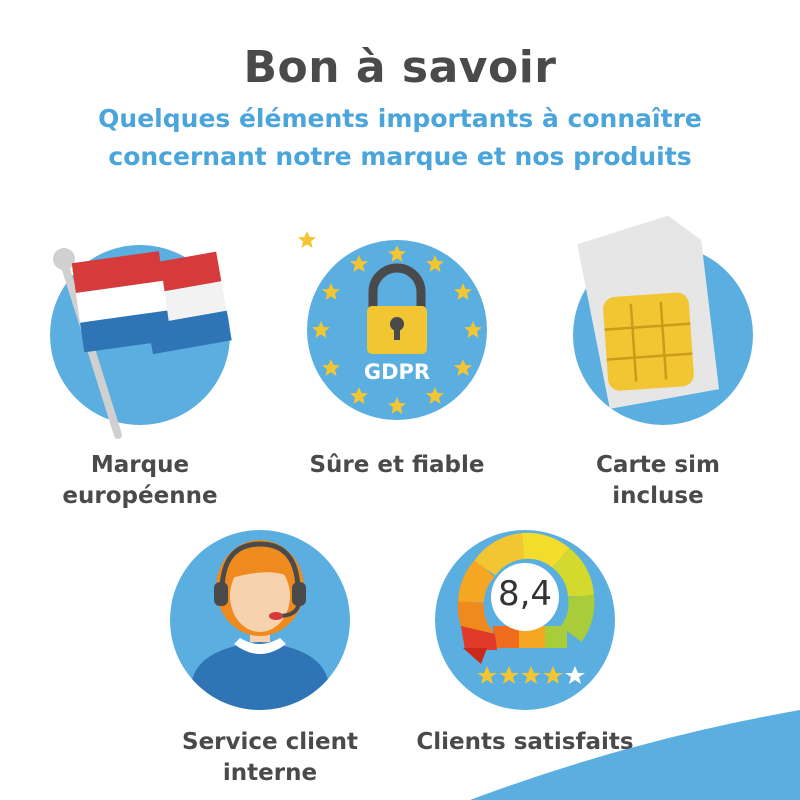  I want to click on feature-circle-satisfied: 8,4, so click(525, 620).